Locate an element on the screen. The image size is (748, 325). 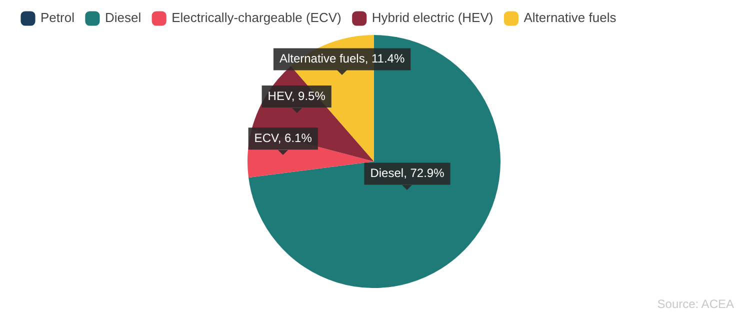
data-label: ECV, 6.1% is located at coordinates (283, 137).